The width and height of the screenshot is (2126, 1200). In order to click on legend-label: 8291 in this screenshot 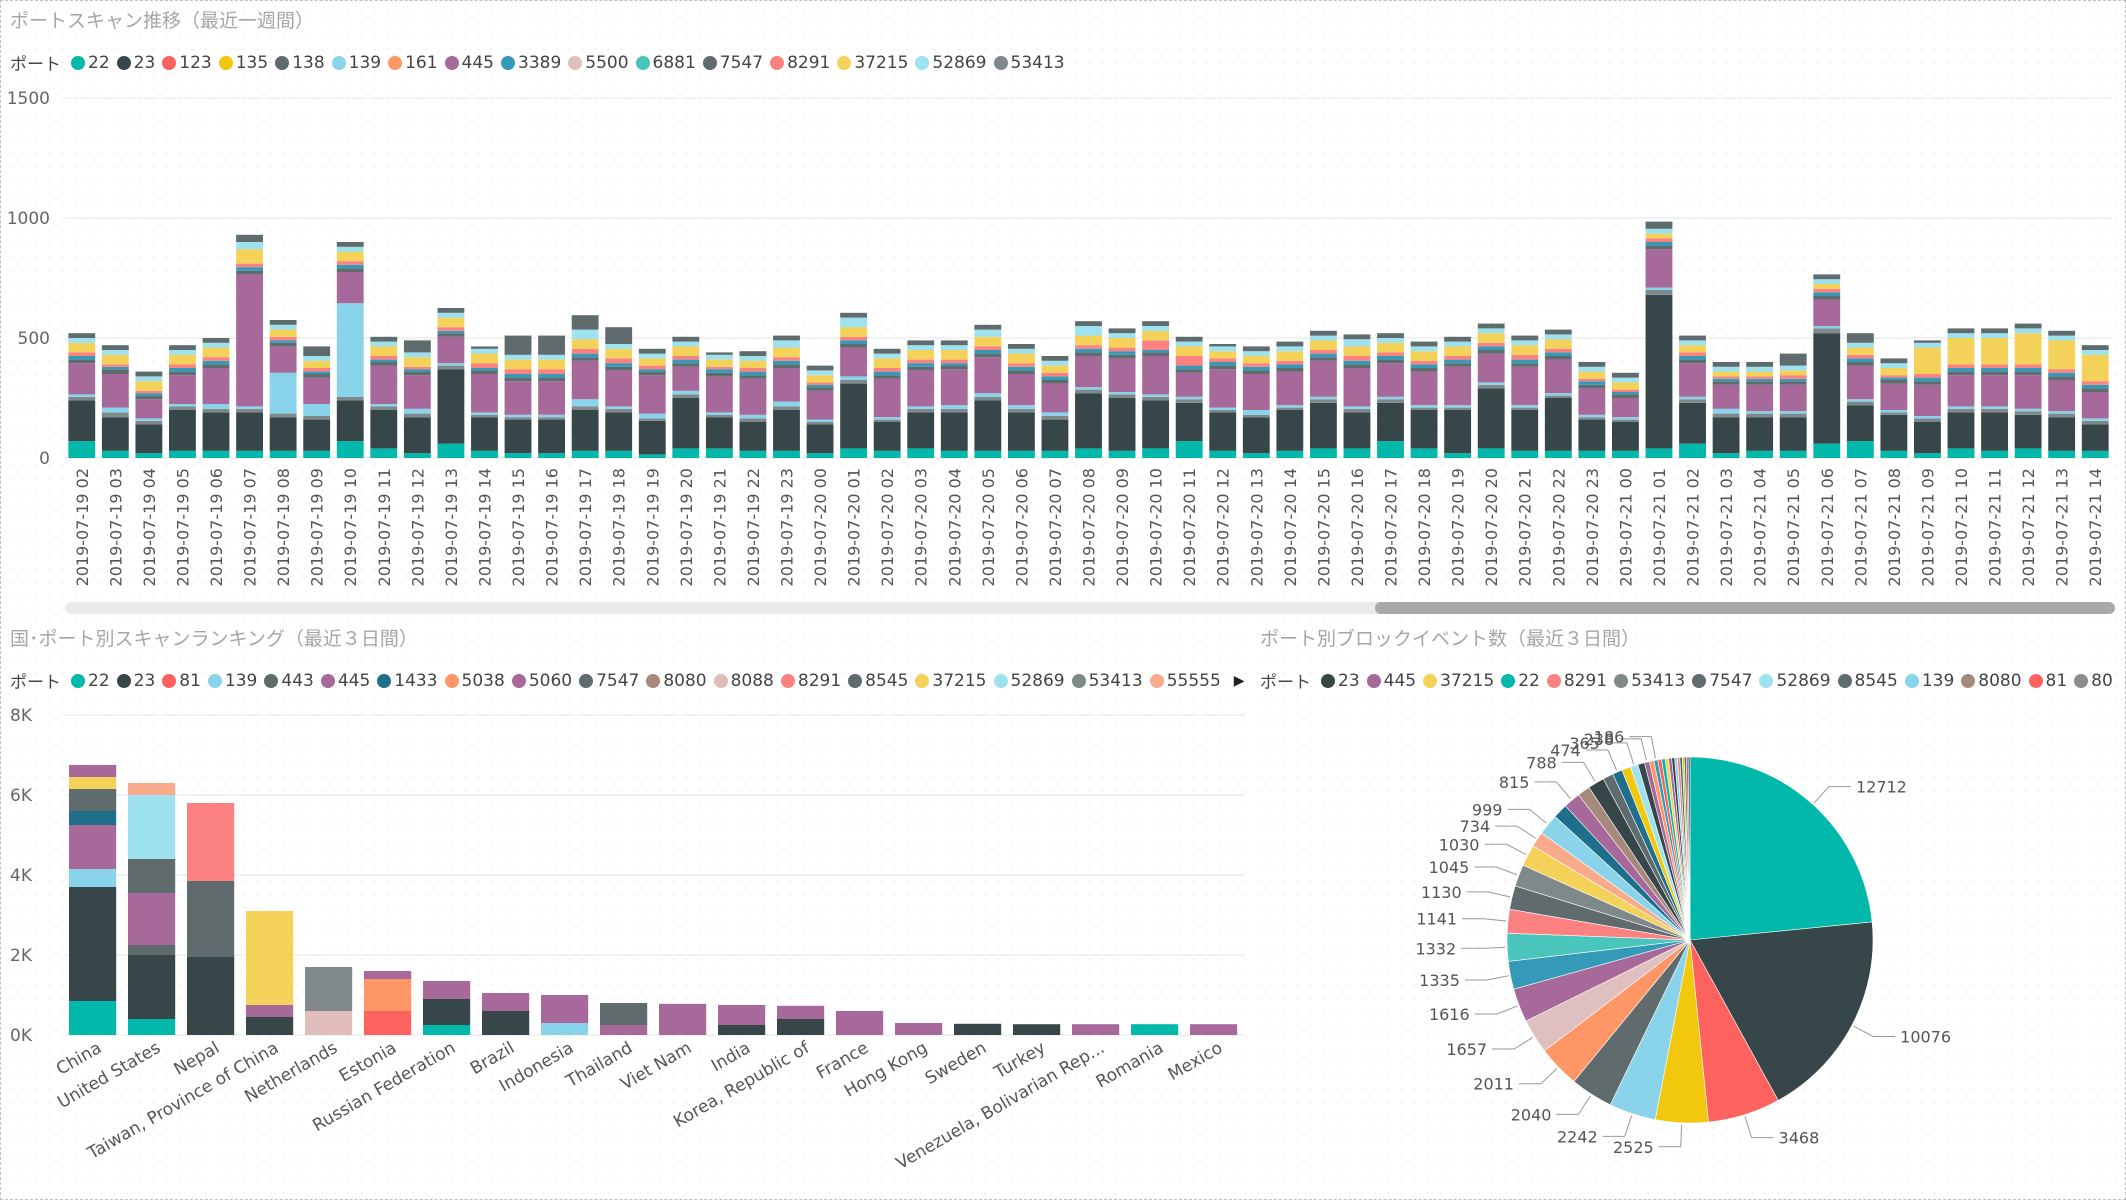, I will do `click(819, 680)`.